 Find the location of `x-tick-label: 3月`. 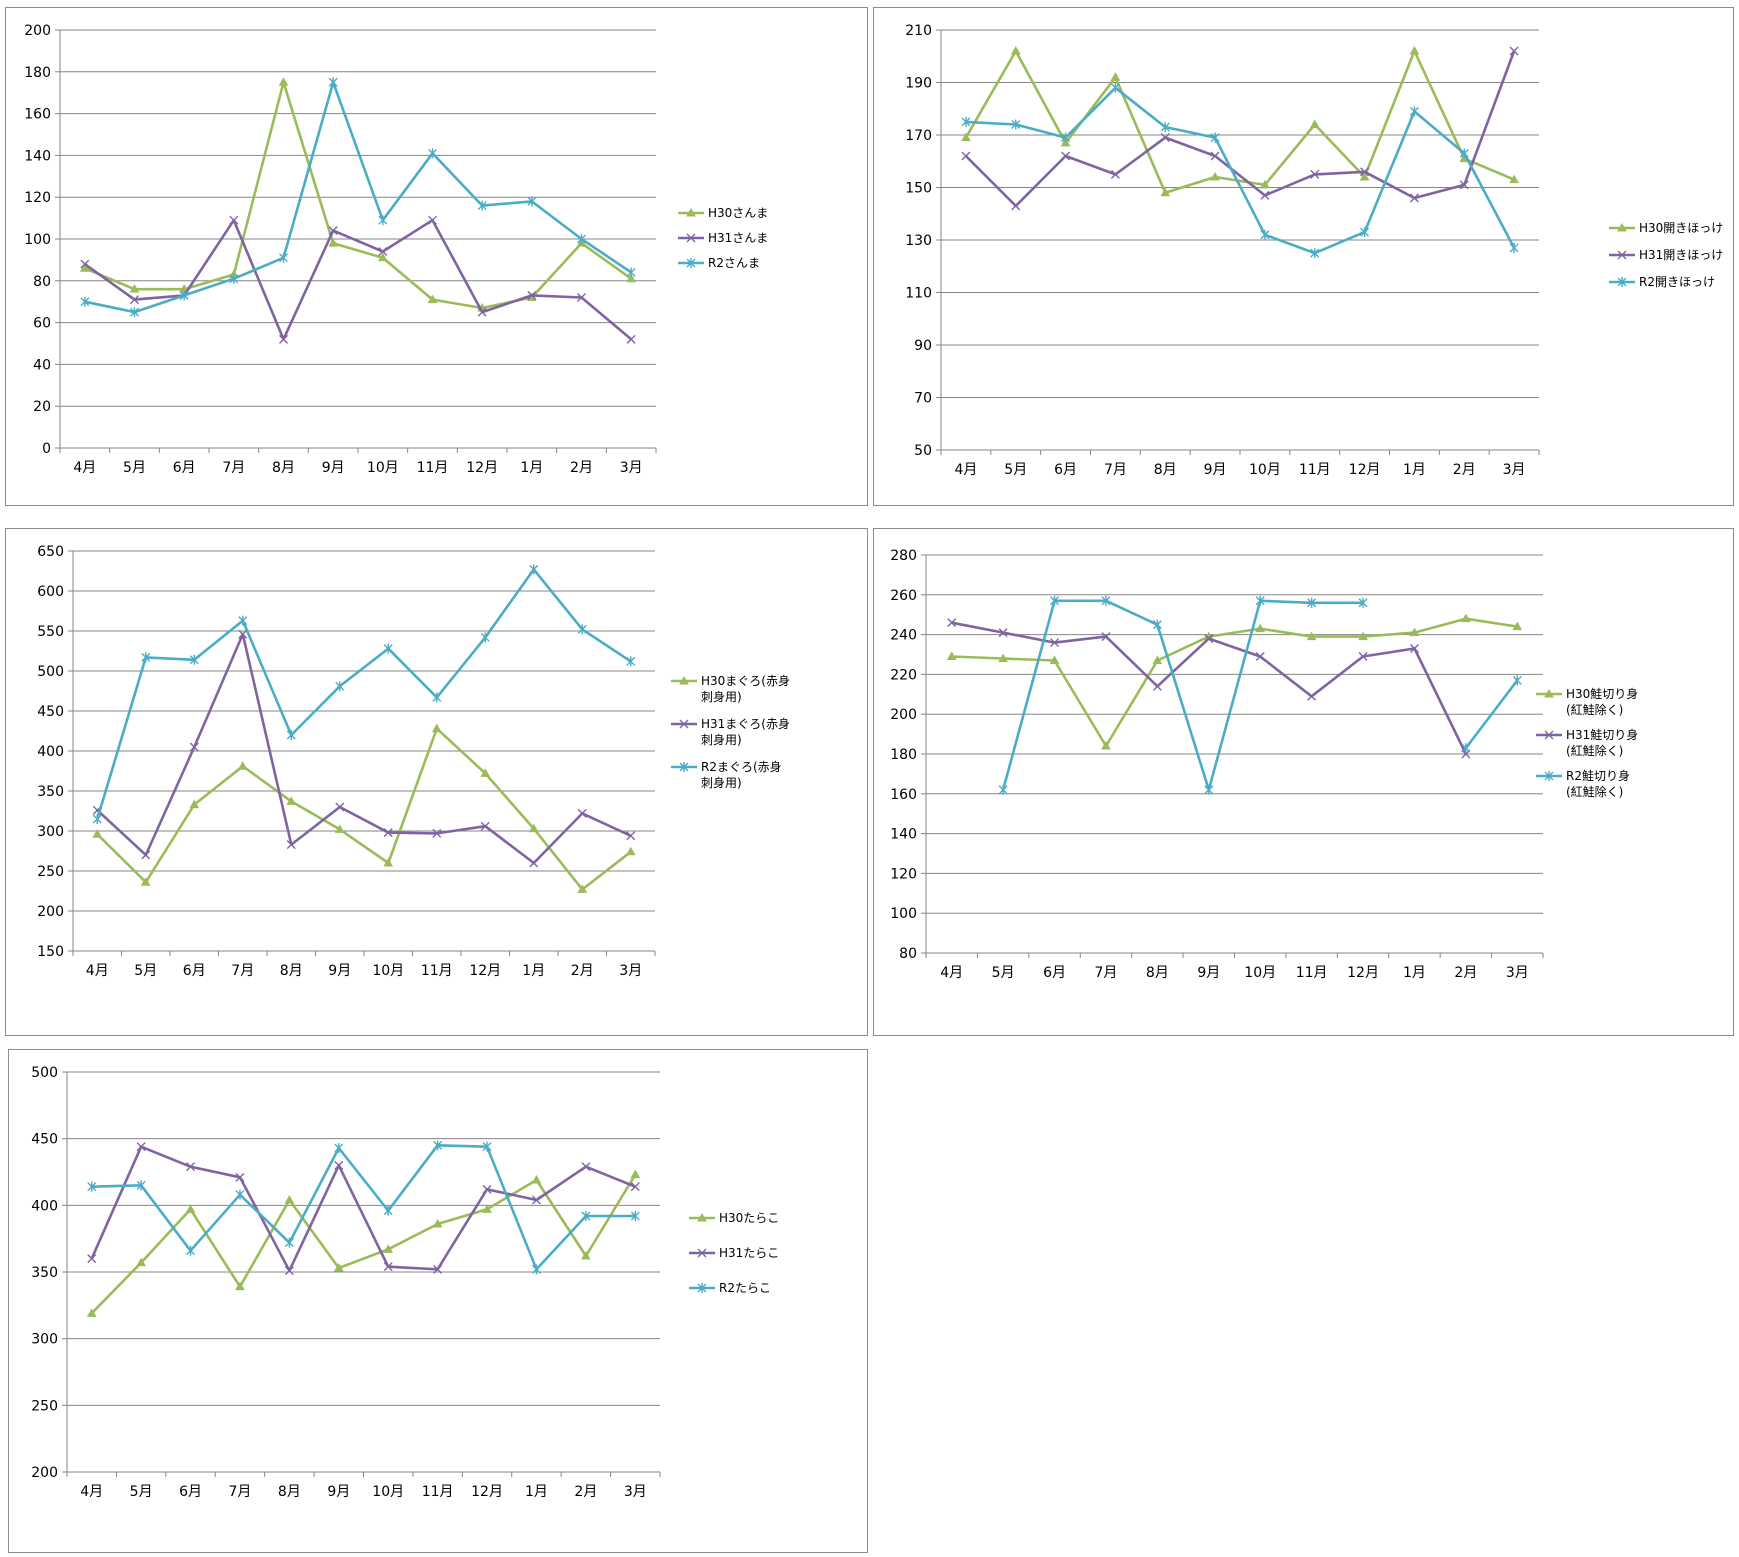

x-tick-label: 3月 is located at coordinates (630, 971).